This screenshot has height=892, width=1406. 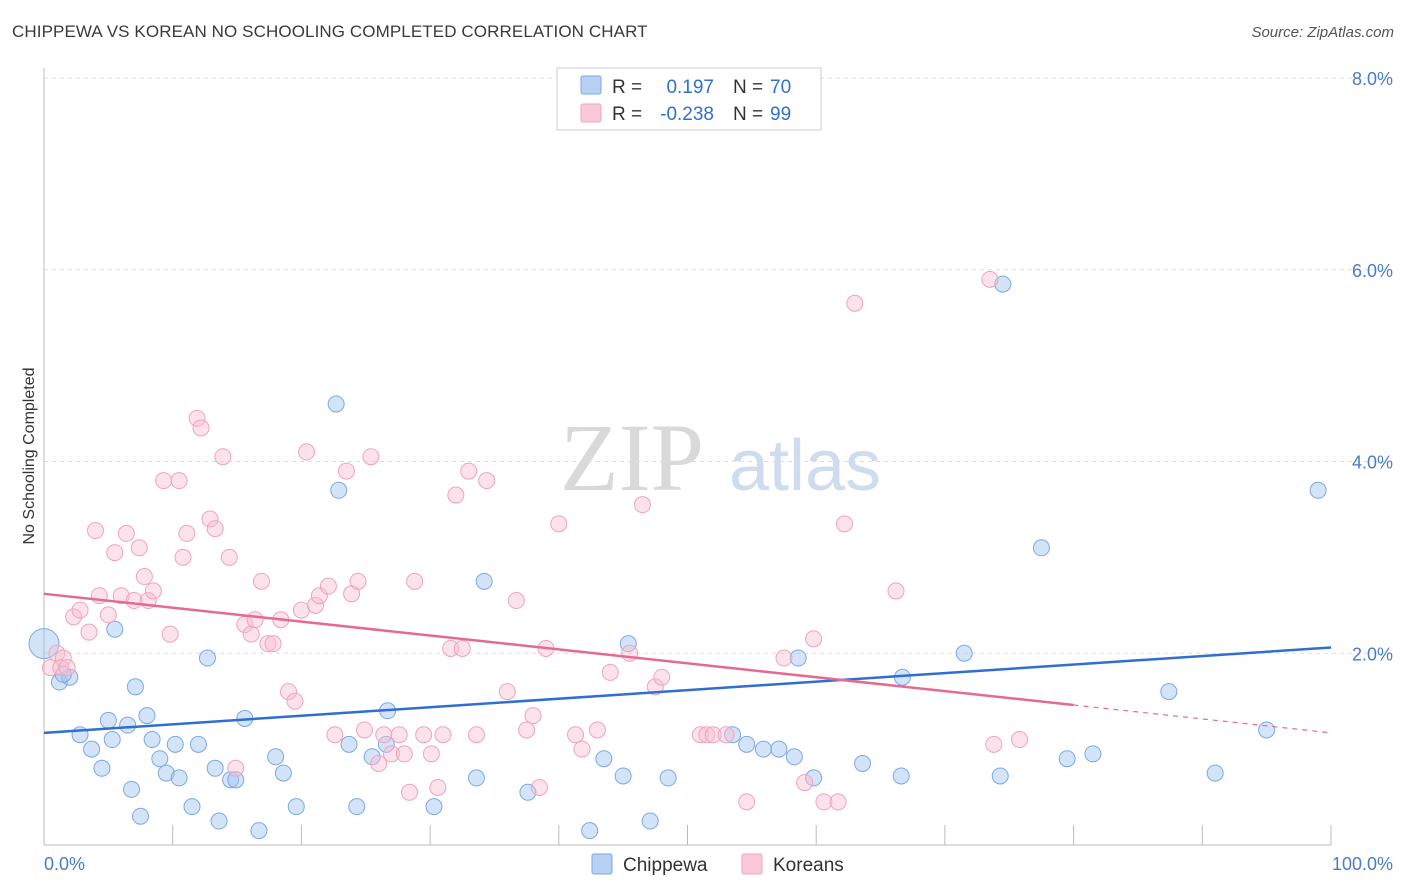 I want to click on bottom-legend-chippewa-swatch, so click(x=602, y=864).